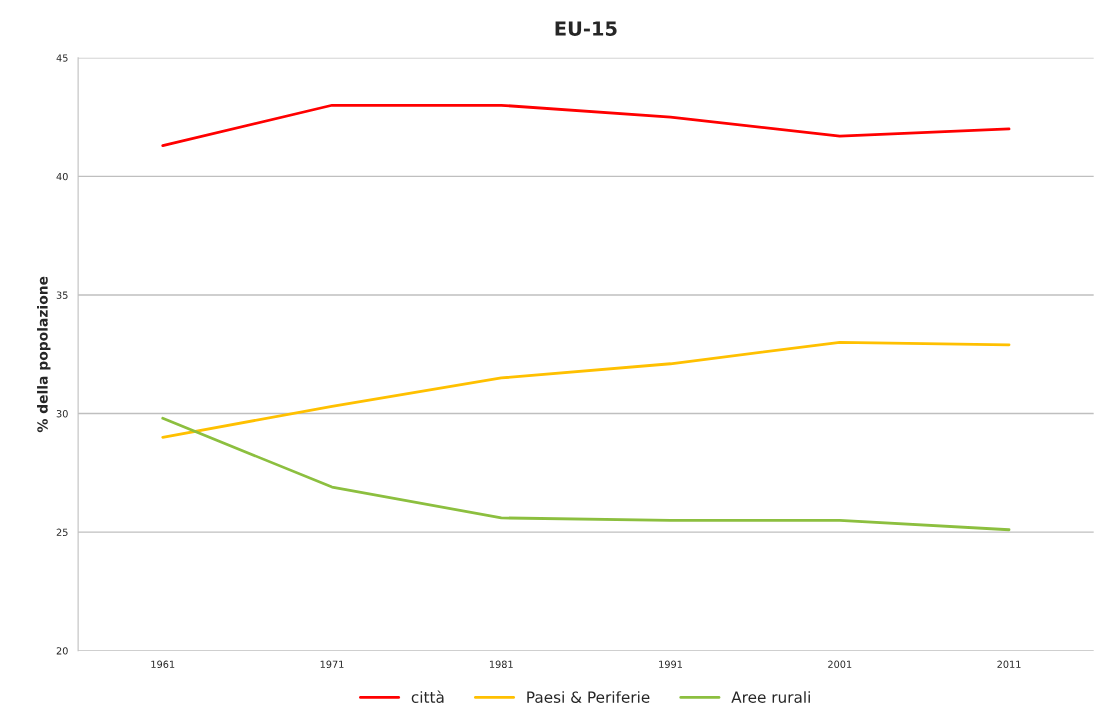 Image resolution: width=1116 pixels, height=723 pixels. I want to click on y-tick-label: 30, so click(62, 414).